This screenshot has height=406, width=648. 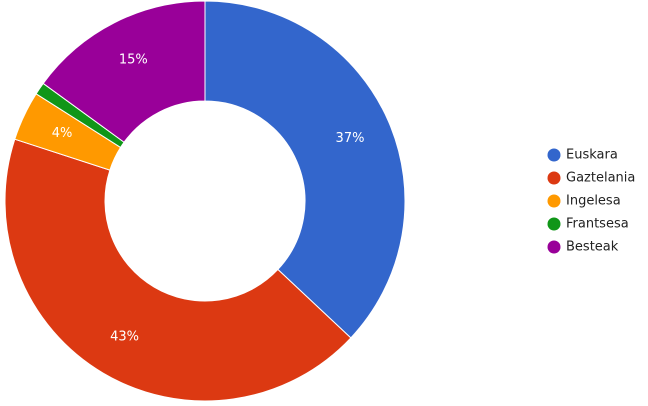 I want to click on slice-label: 43%, so click(x=124, y=336).